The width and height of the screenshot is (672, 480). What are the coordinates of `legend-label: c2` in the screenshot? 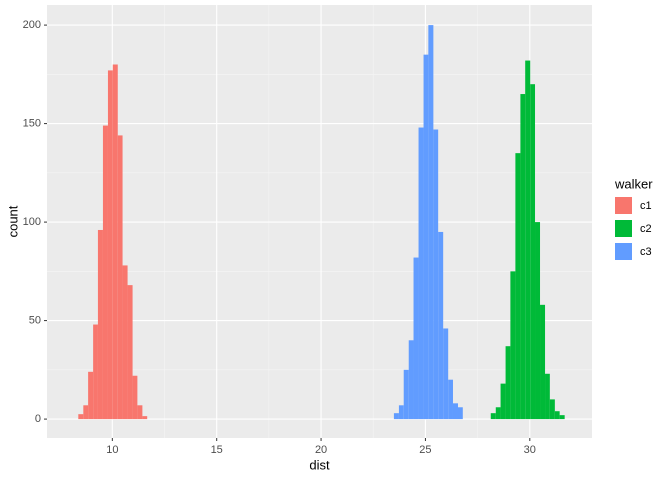 It's located at (646, 229).